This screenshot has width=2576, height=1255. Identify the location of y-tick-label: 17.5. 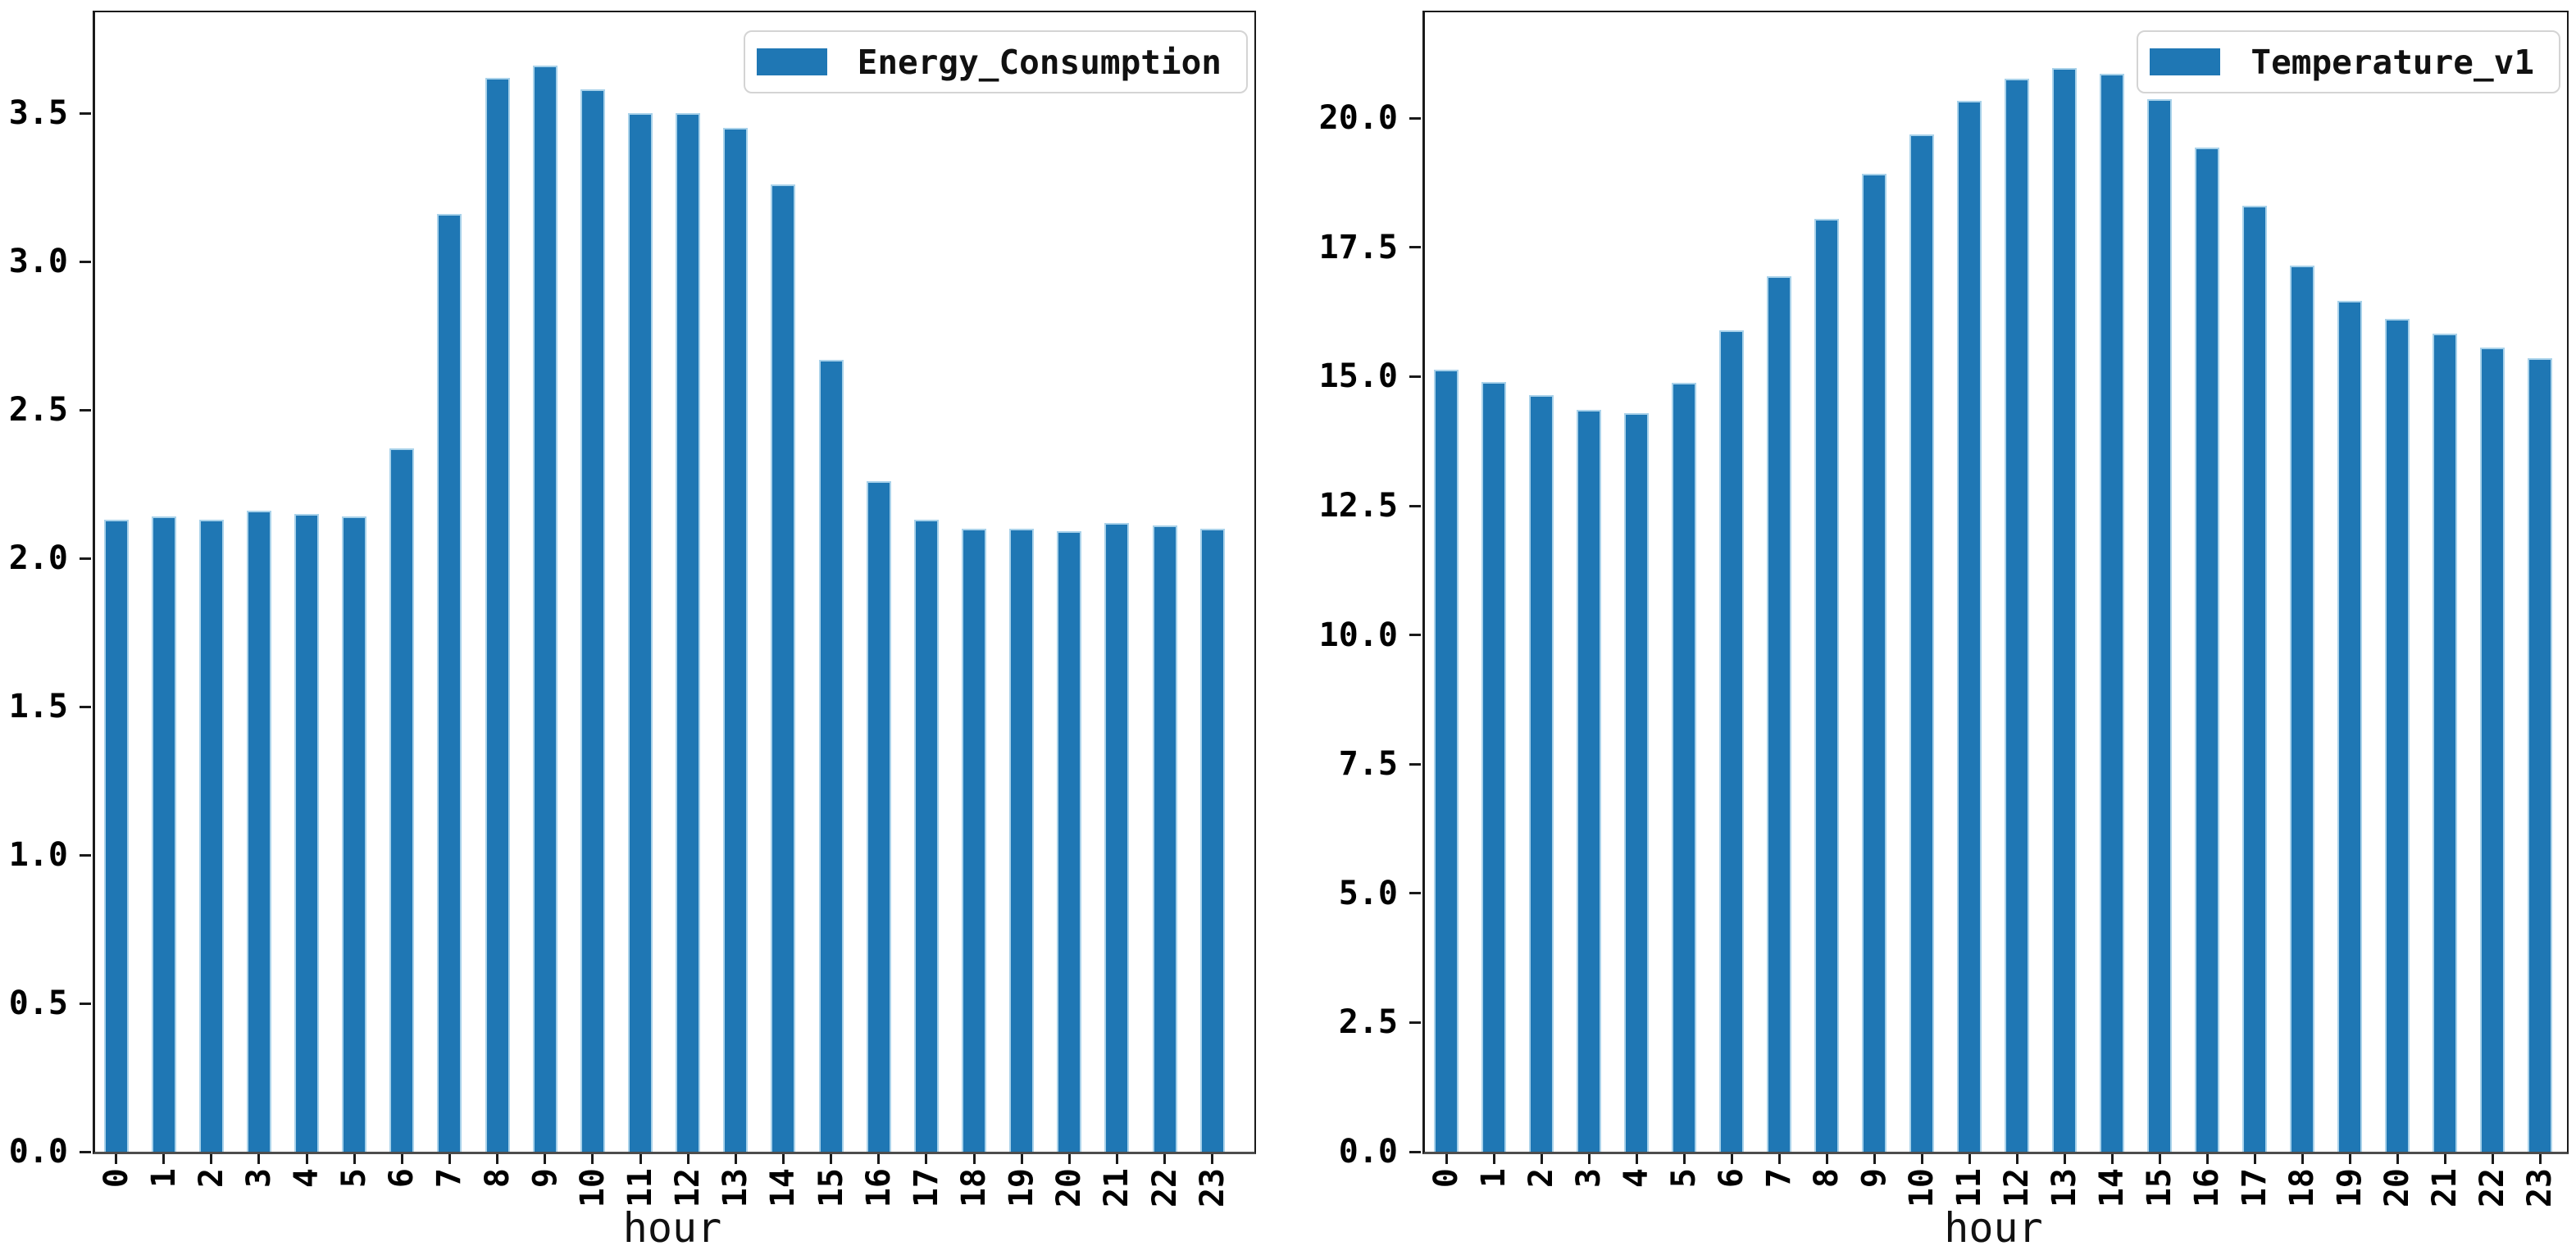
(1358, 247).